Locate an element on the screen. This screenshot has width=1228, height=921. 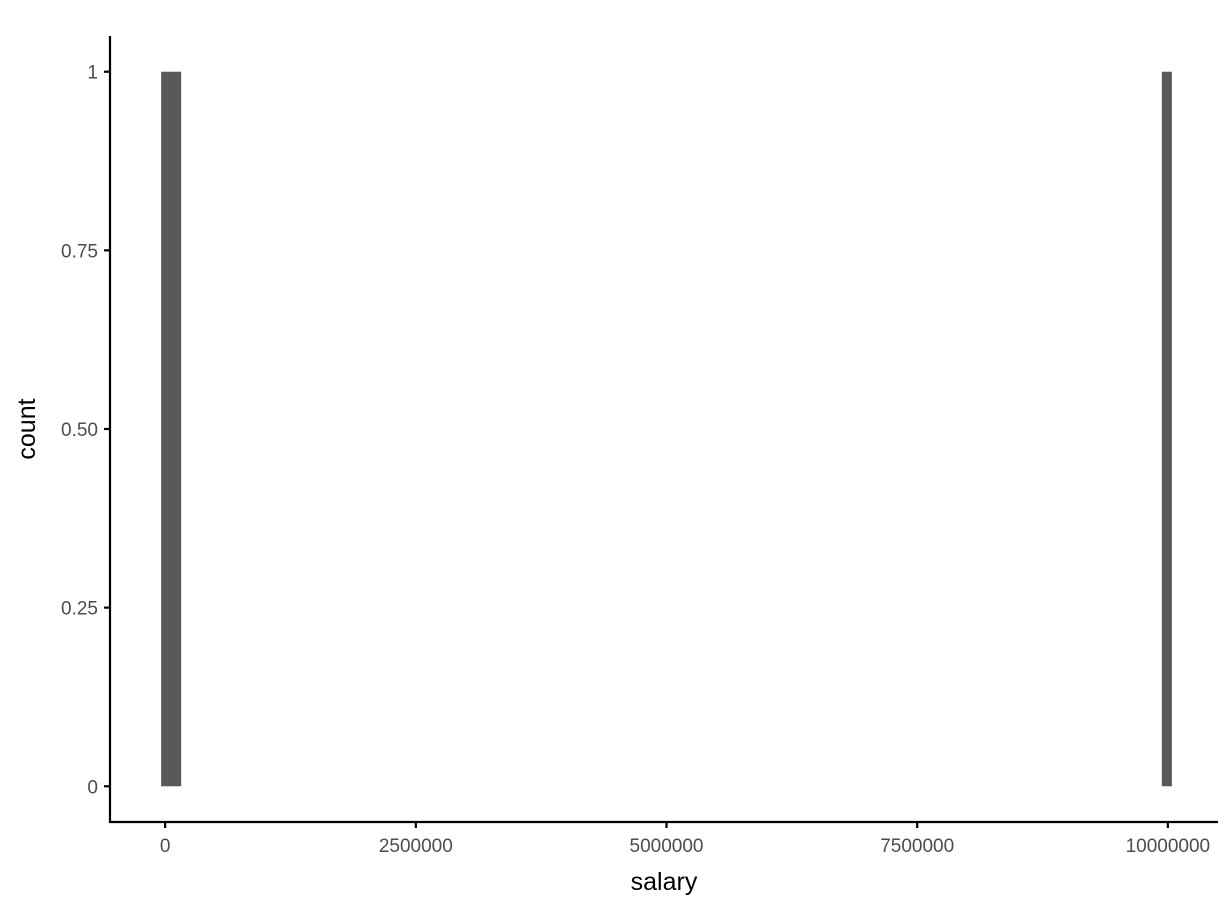
x-tick-label-4: 10000000 is located at coordinates (1168, 846).